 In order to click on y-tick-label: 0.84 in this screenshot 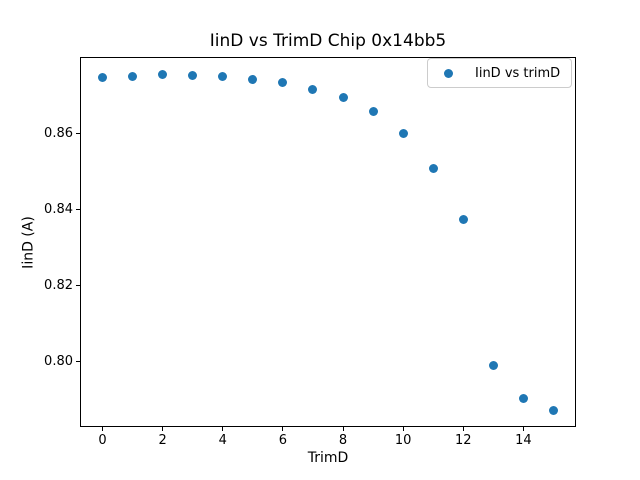, I will do `click(58, 210)`.